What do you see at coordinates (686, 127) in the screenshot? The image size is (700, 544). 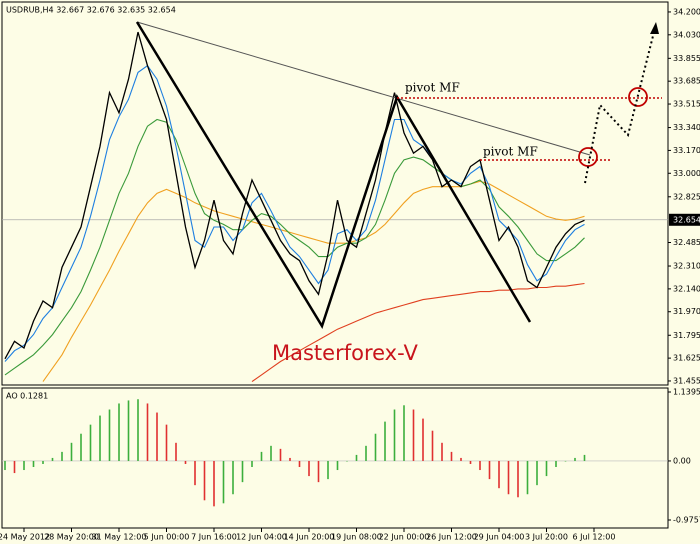 I see `y-tick-label: 33.340` at bounding box center [686, 127].